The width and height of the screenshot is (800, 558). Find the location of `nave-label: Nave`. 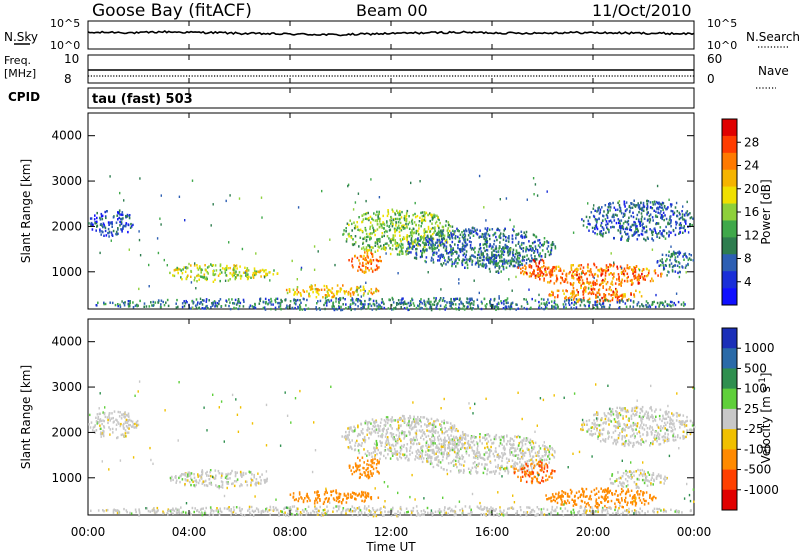

nave-label: Nave is located at coordinates (773, 71).